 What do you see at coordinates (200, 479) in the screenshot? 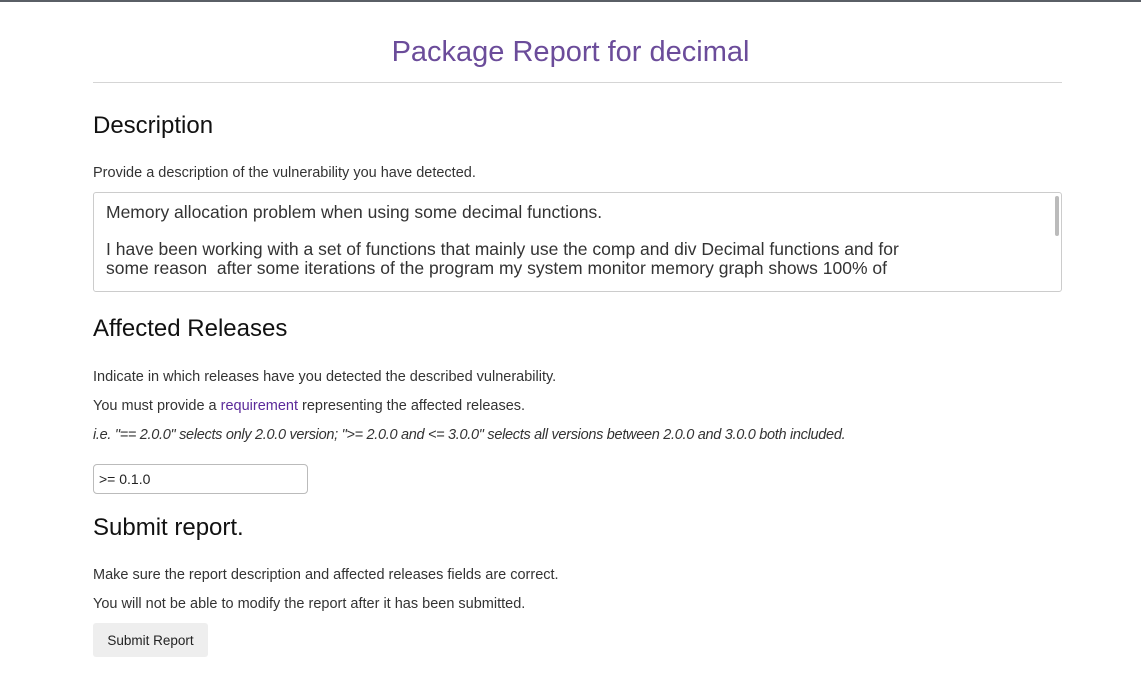
I see `affected-releases-input: >= 0.1.0` at bounding box center [200, 479].